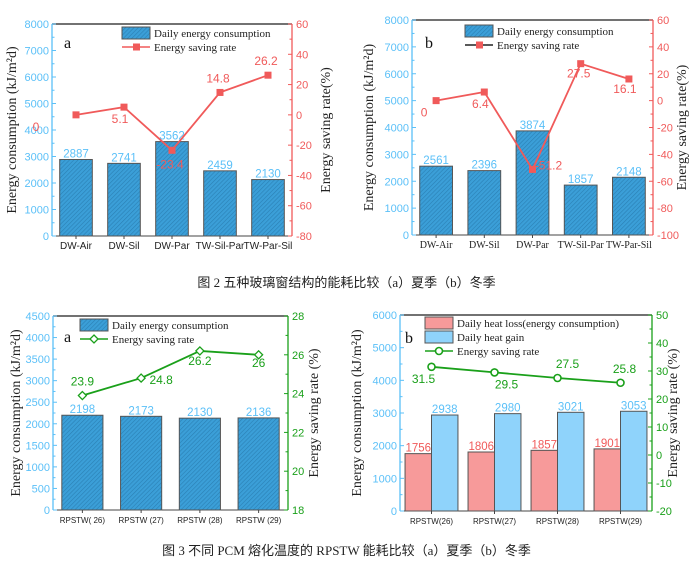  Describe the element at coordinates (397, 182) in the screenshot. I see `left-tick-label: 2000` at that location.